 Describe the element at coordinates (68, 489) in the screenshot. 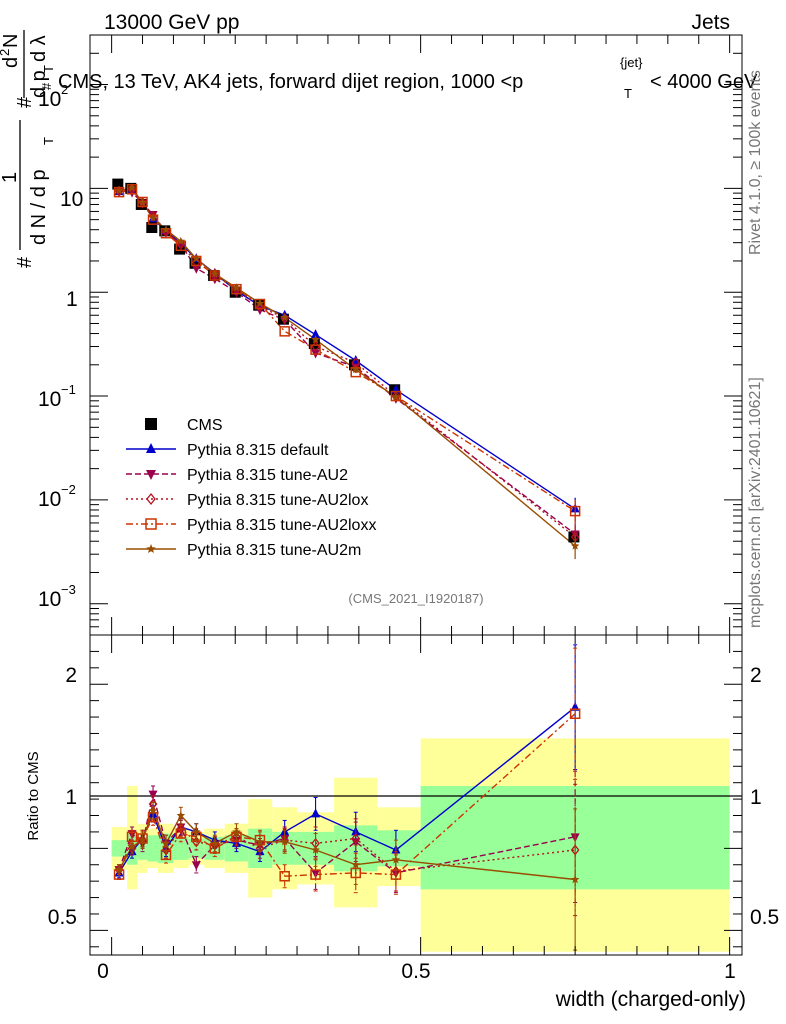

I see `ytick-1e-2-exp: −2` at that location.